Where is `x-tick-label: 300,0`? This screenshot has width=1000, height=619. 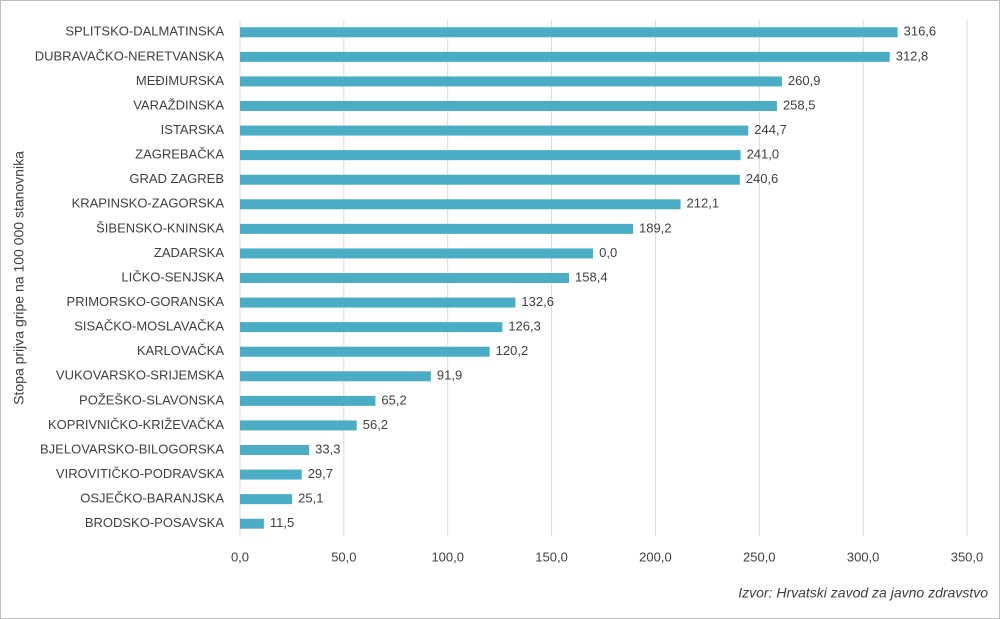
x-tick-label: 300,0 is located at coordinates (863, 556).